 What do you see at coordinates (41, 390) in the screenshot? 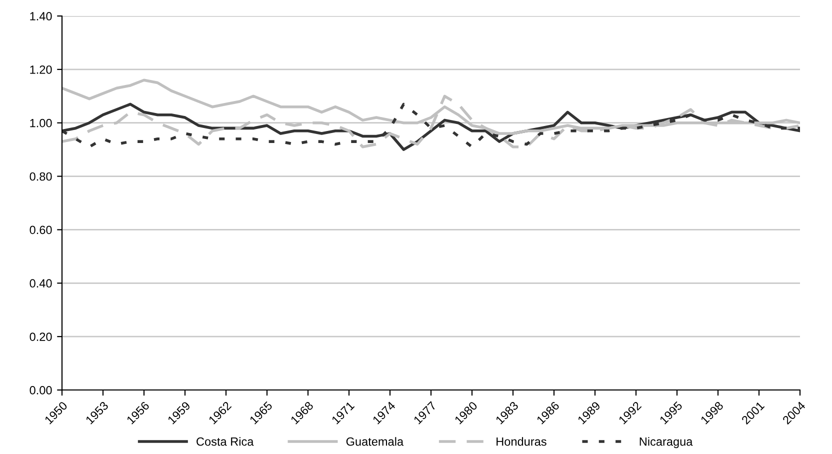
I see `y-tick-label: 0.00` at bounding box center [41, 390].